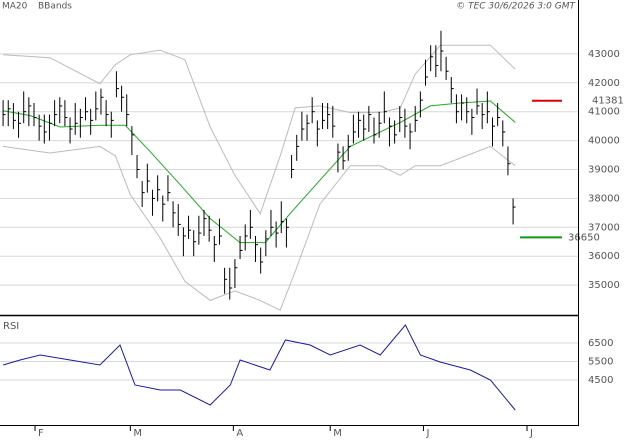 The image size is (627, 440). I want to click on y-tick-label: 42000, so click(604, 83).